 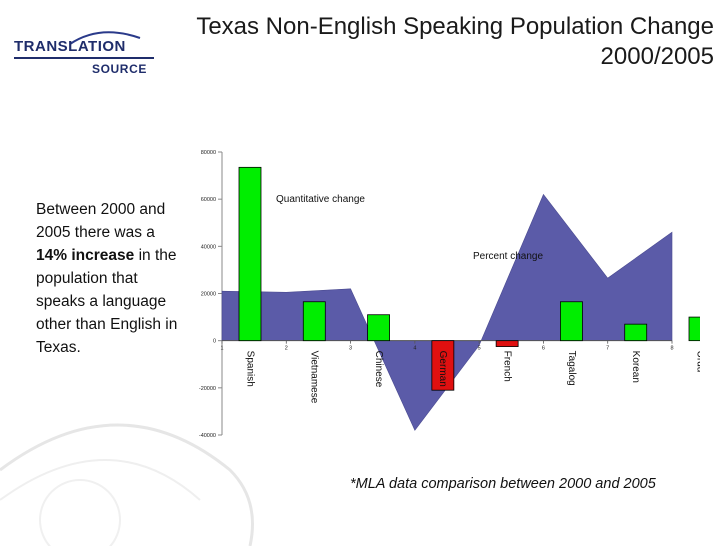 What do you see at coordinates (507, 343) in the screenshot?
I see `bar-french` at bounding box center [507, 343].